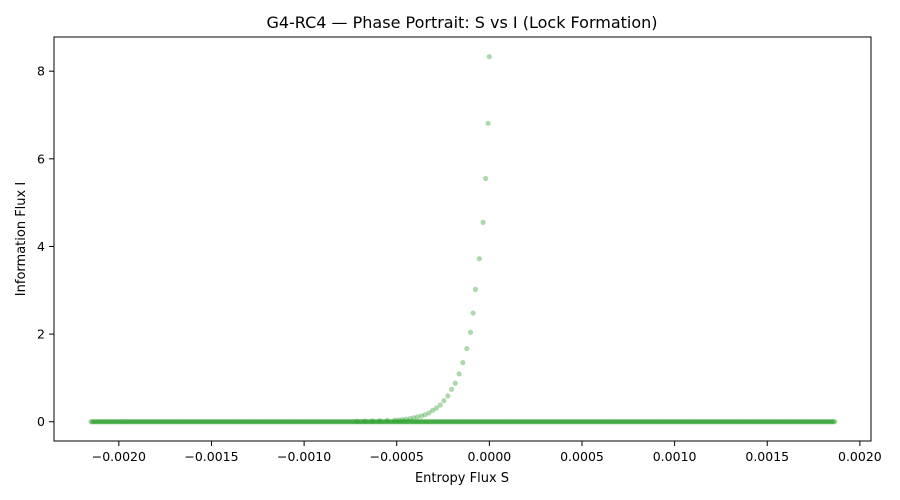 The width and height of the screenshot is (900, 500). What do you see at coordinates (41, 158) in the screenshot?
I see `y-tick-label: 6` at bounding box center [41, 158].